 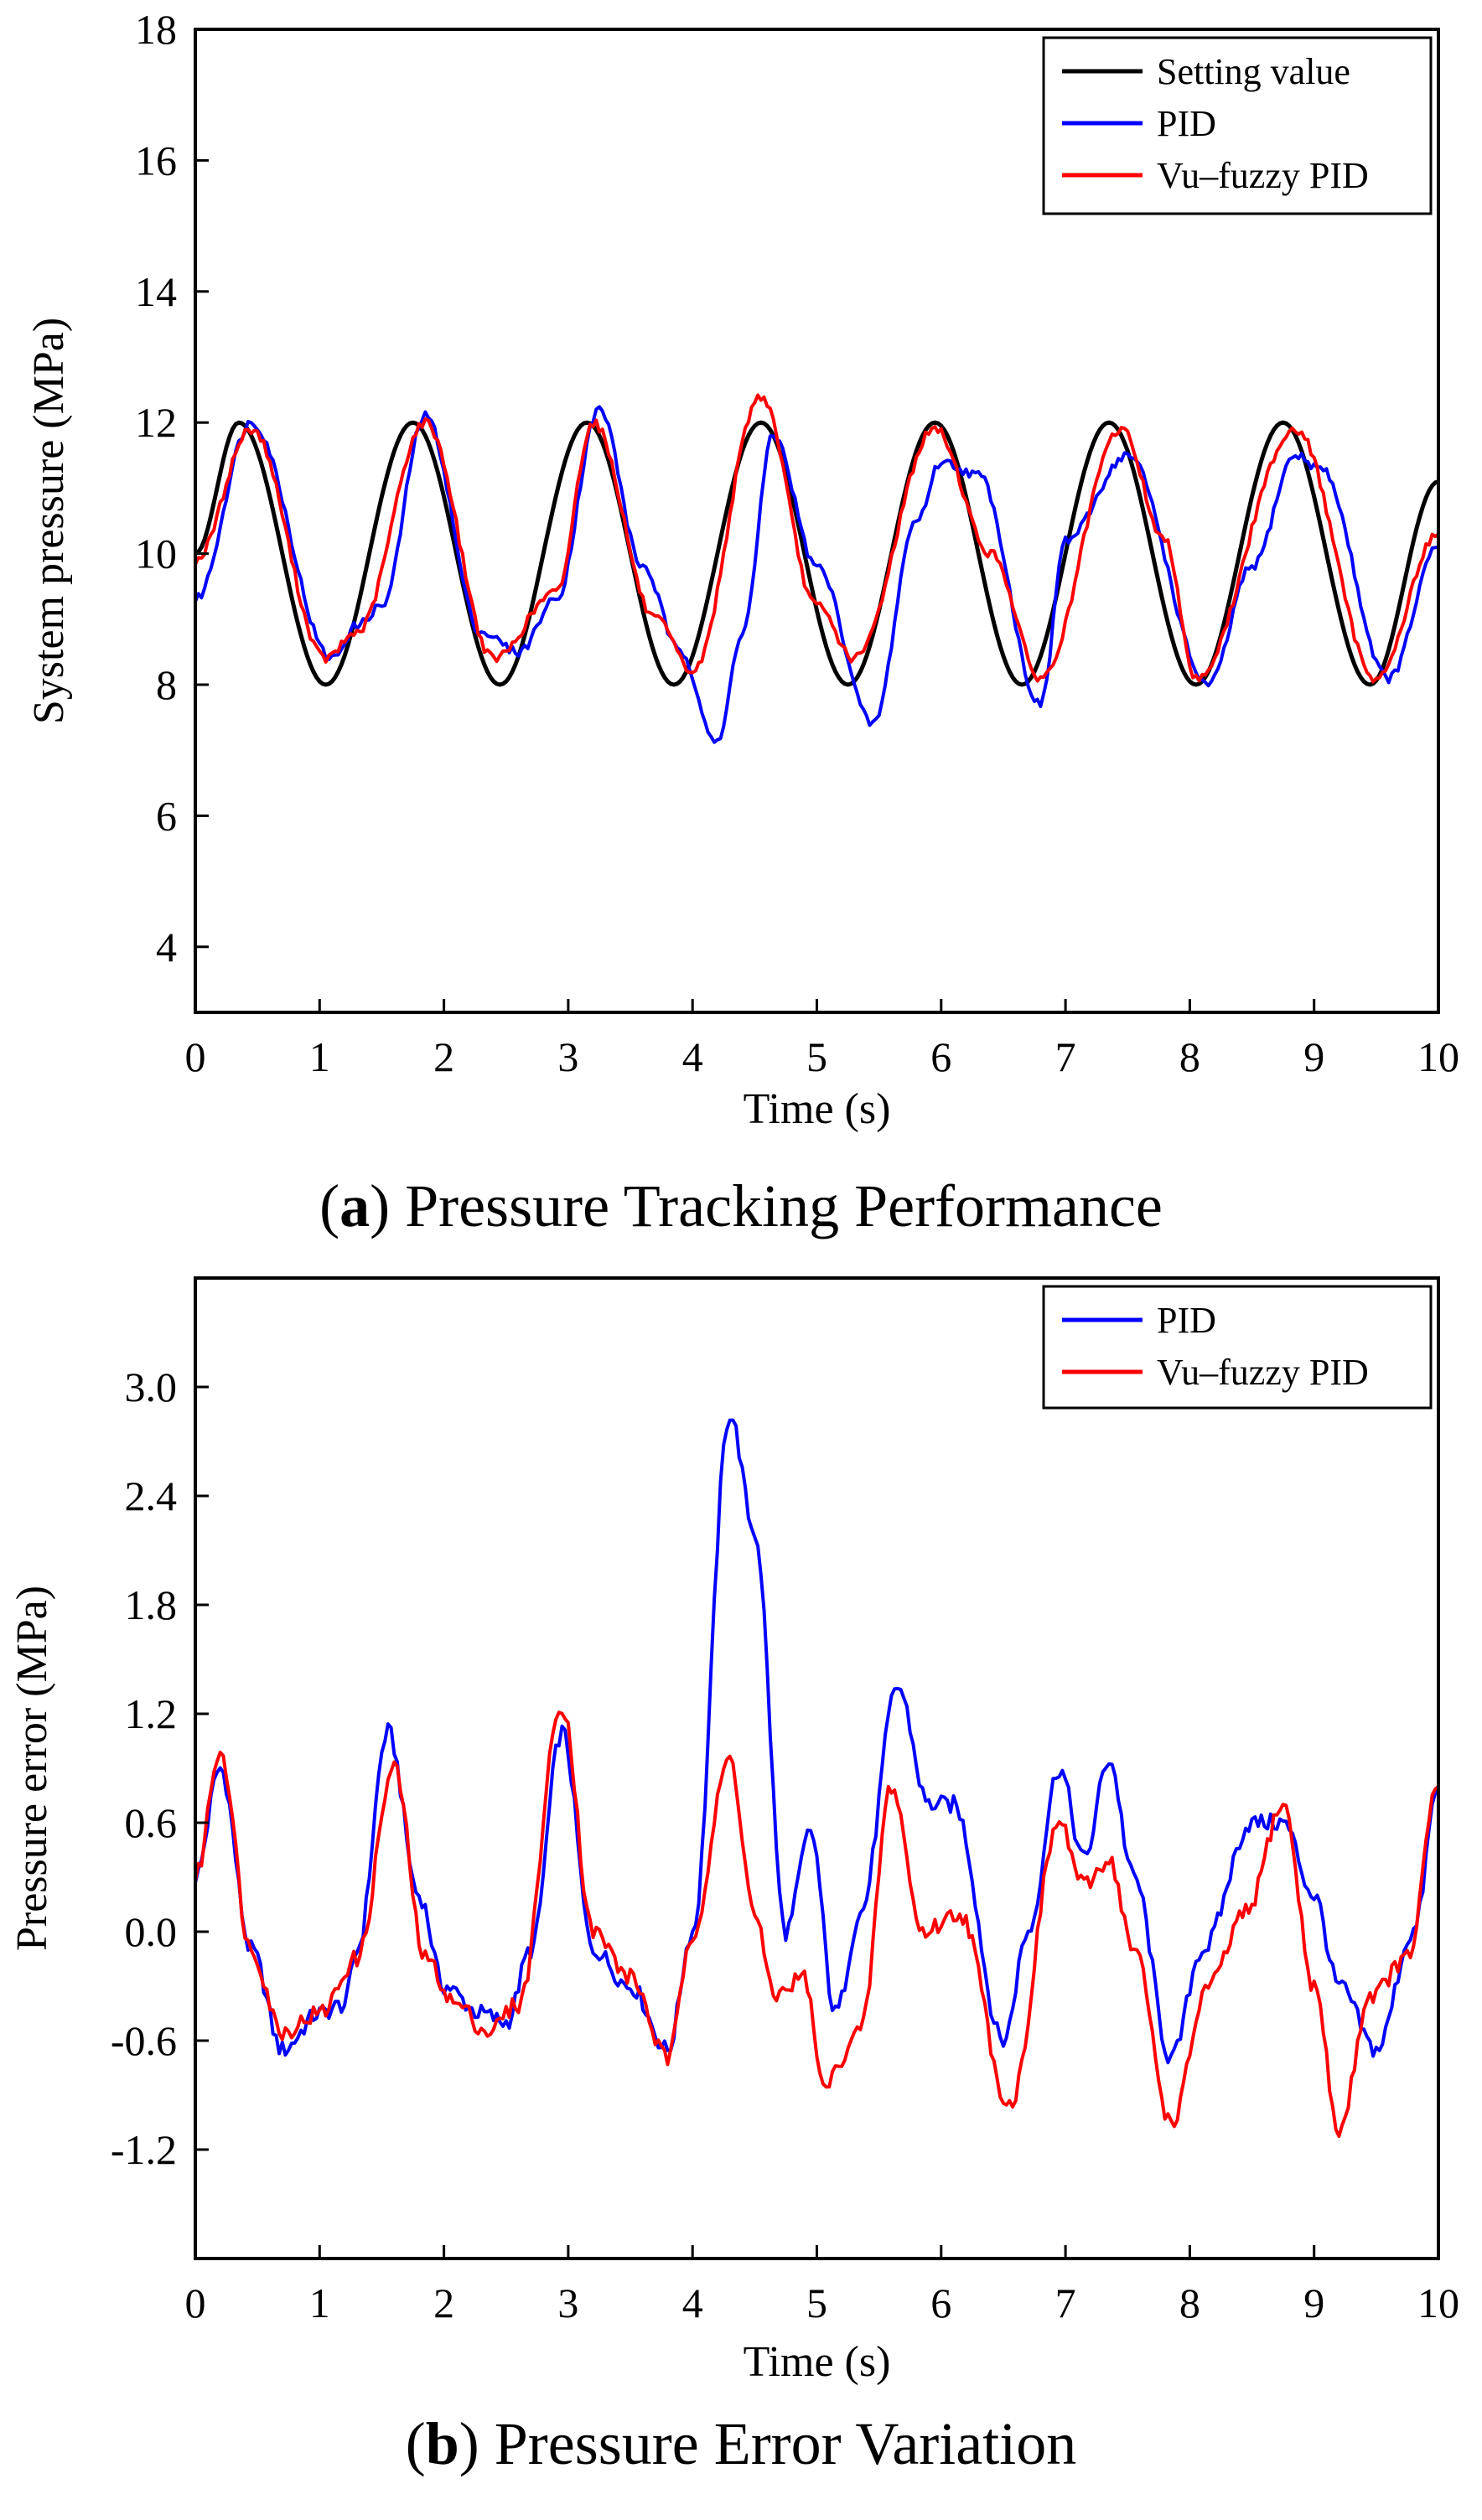 What do you see at coordinates (776, 1205) in the screenshot?
I see `caption-a-text: Pressure Tracking Performance` at bounding box center [776, 1205].